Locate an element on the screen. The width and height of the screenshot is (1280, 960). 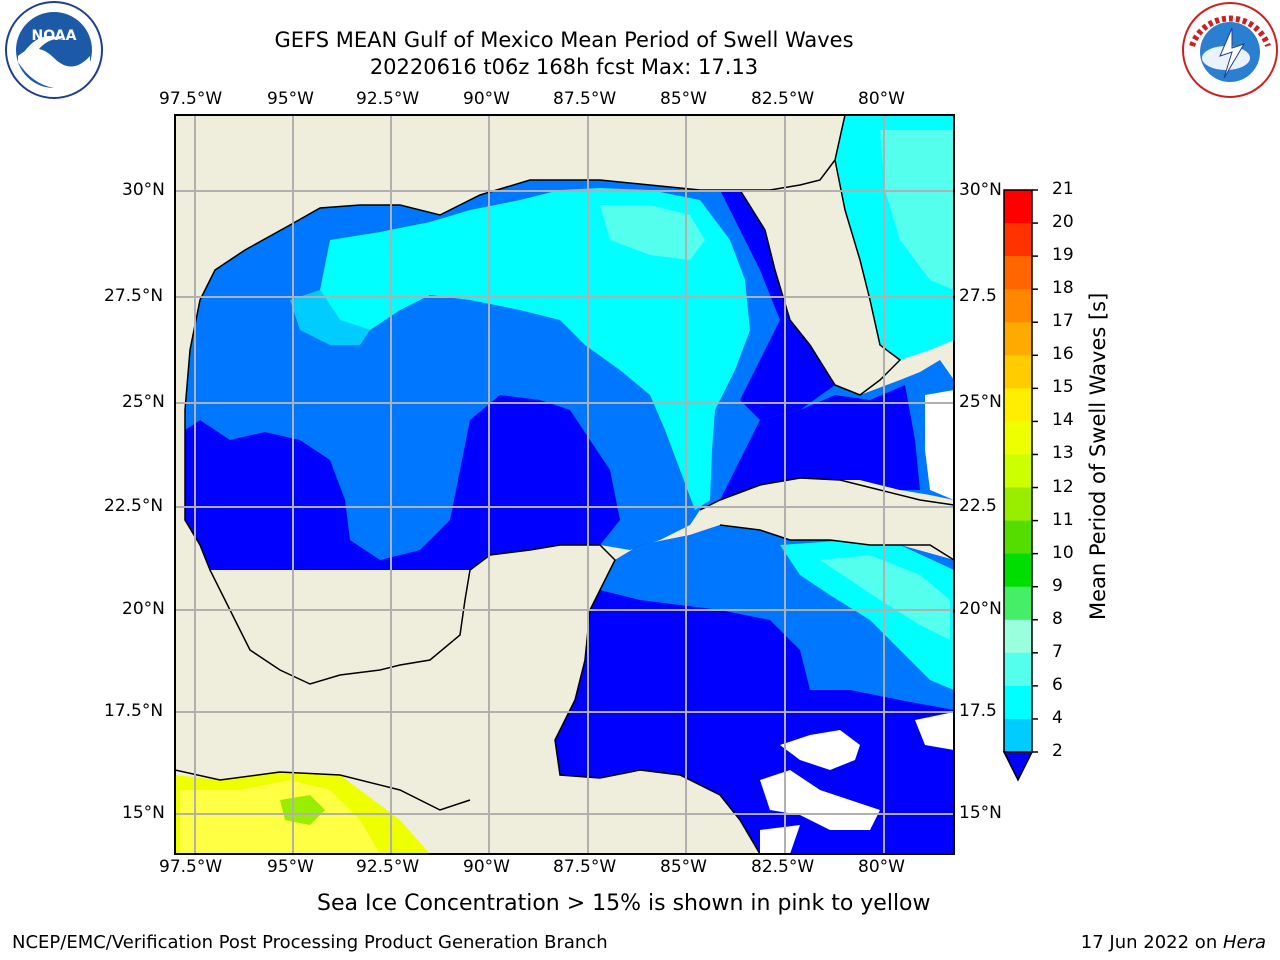
colorbar-tick-label: 10 is located at coordinates (1063, 552).